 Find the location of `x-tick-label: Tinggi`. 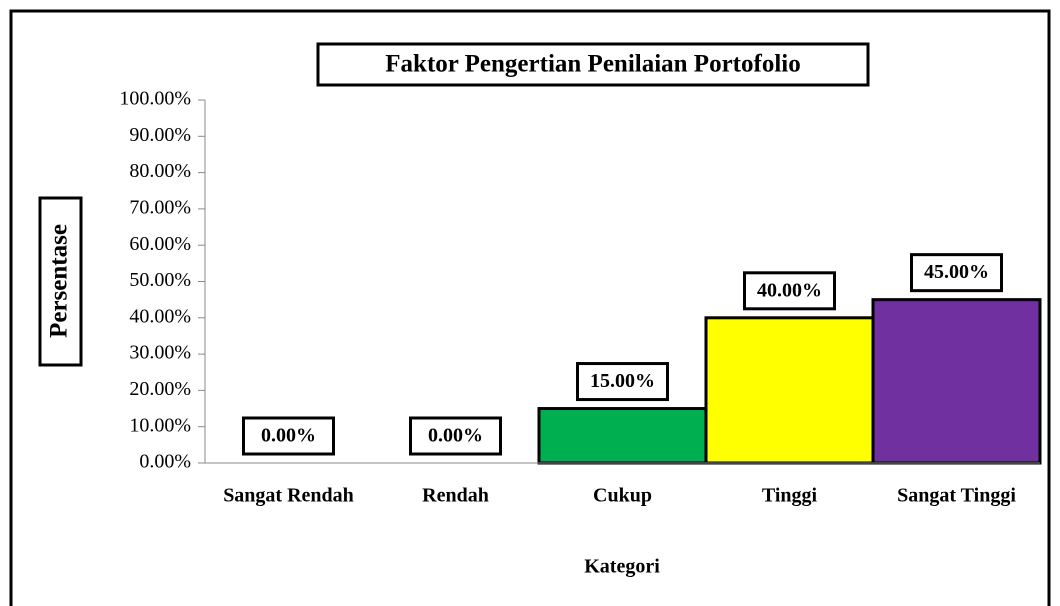

x-tick-label: Tinggi is located at coordinates (790, 496).